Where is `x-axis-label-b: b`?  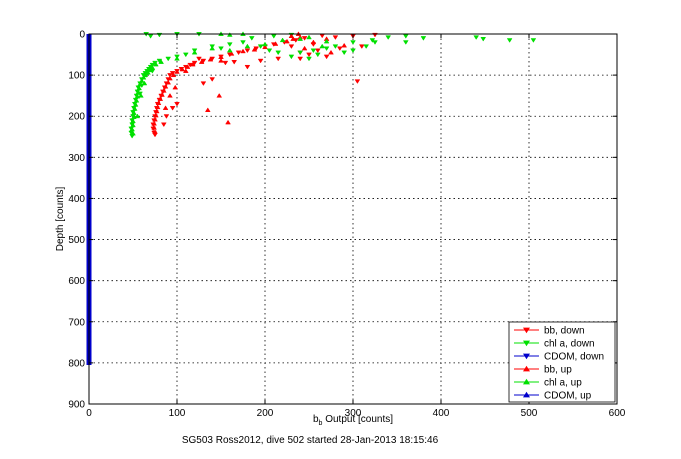
x-axis-label-b: b is located at coordinates (316, 419).